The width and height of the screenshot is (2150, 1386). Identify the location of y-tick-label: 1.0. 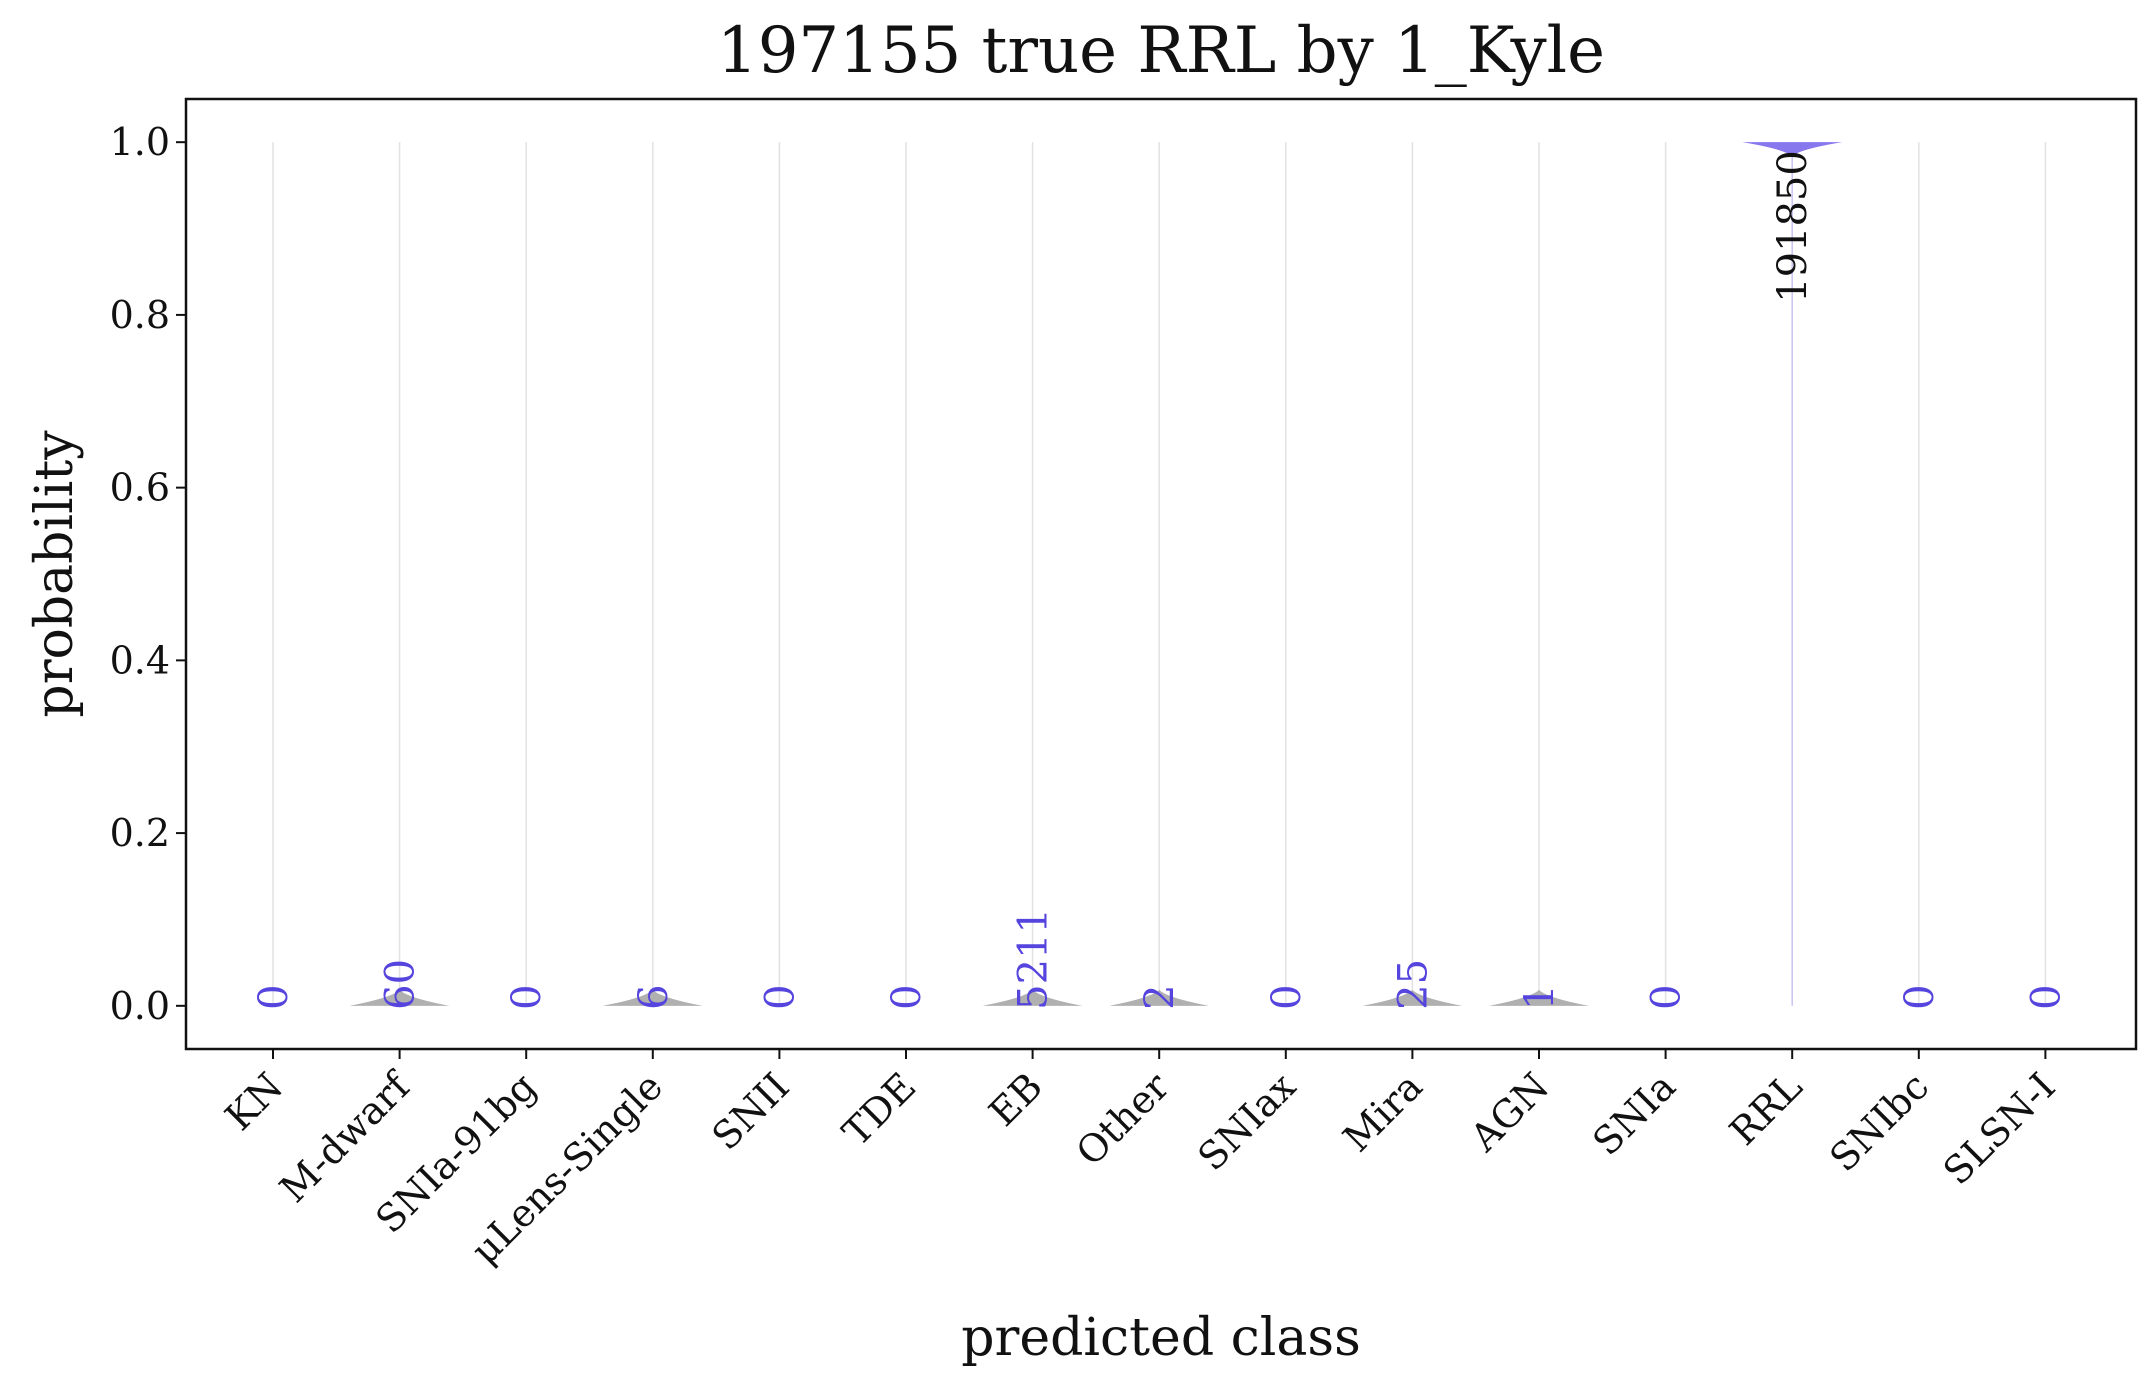
(140, 142).